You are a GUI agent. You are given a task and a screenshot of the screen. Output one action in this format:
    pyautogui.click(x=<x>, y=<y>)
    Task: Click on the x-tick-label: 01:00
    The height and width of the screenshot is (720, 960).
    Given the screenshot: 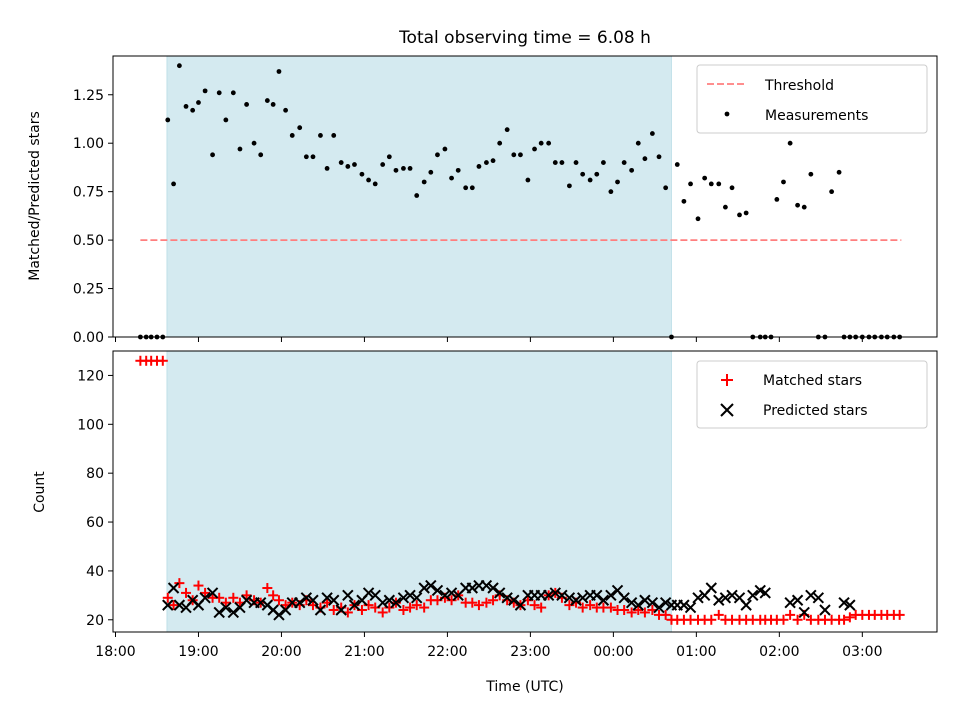 What is the action you would take?
    pyautogui.click(x=696, y=652)
    